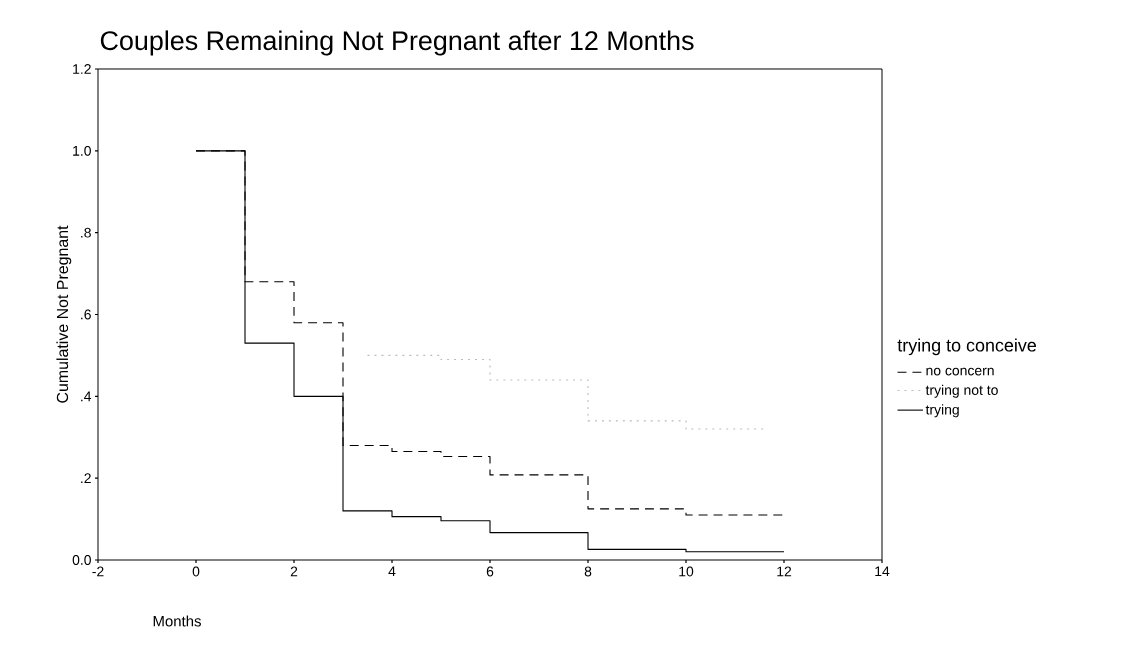 The width and height of the screenshot is (1122, 670). What do you see at coordinates (686, 571) in the screenshot?
I see `x-tick-label: 10` at bounding box center [686, 571].